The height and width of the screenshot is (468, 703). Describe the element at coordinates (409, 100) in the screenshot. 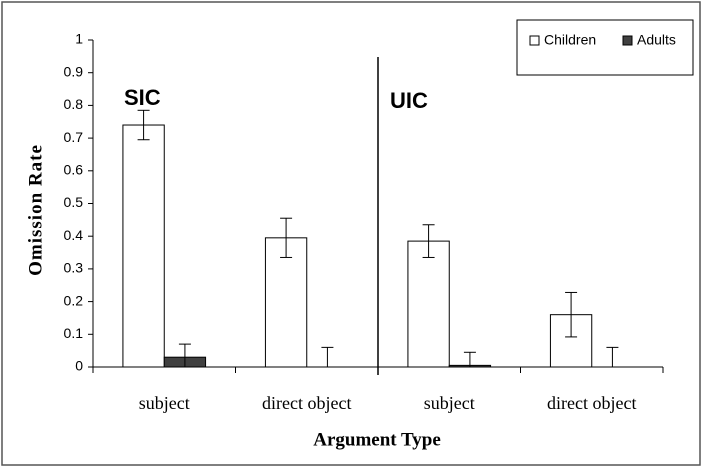

I see `annotation: UIC` at that location.